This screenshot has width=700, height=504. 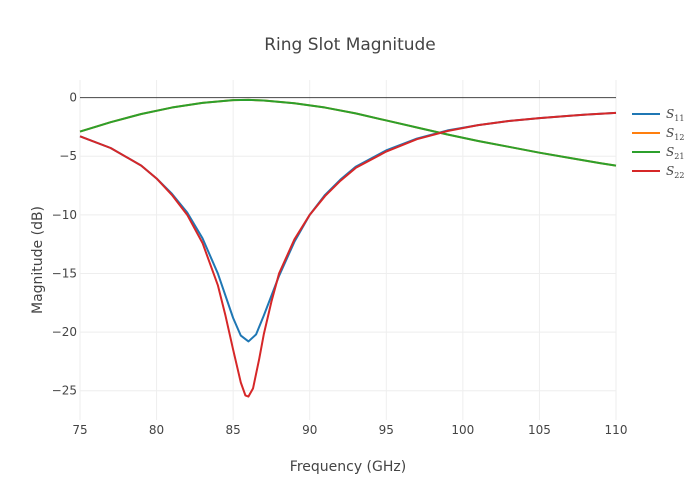 What do you see at coordinates (539, 430) in the screenshot?
I see `x-tick-label: 105` at bounding box center [539, 430].